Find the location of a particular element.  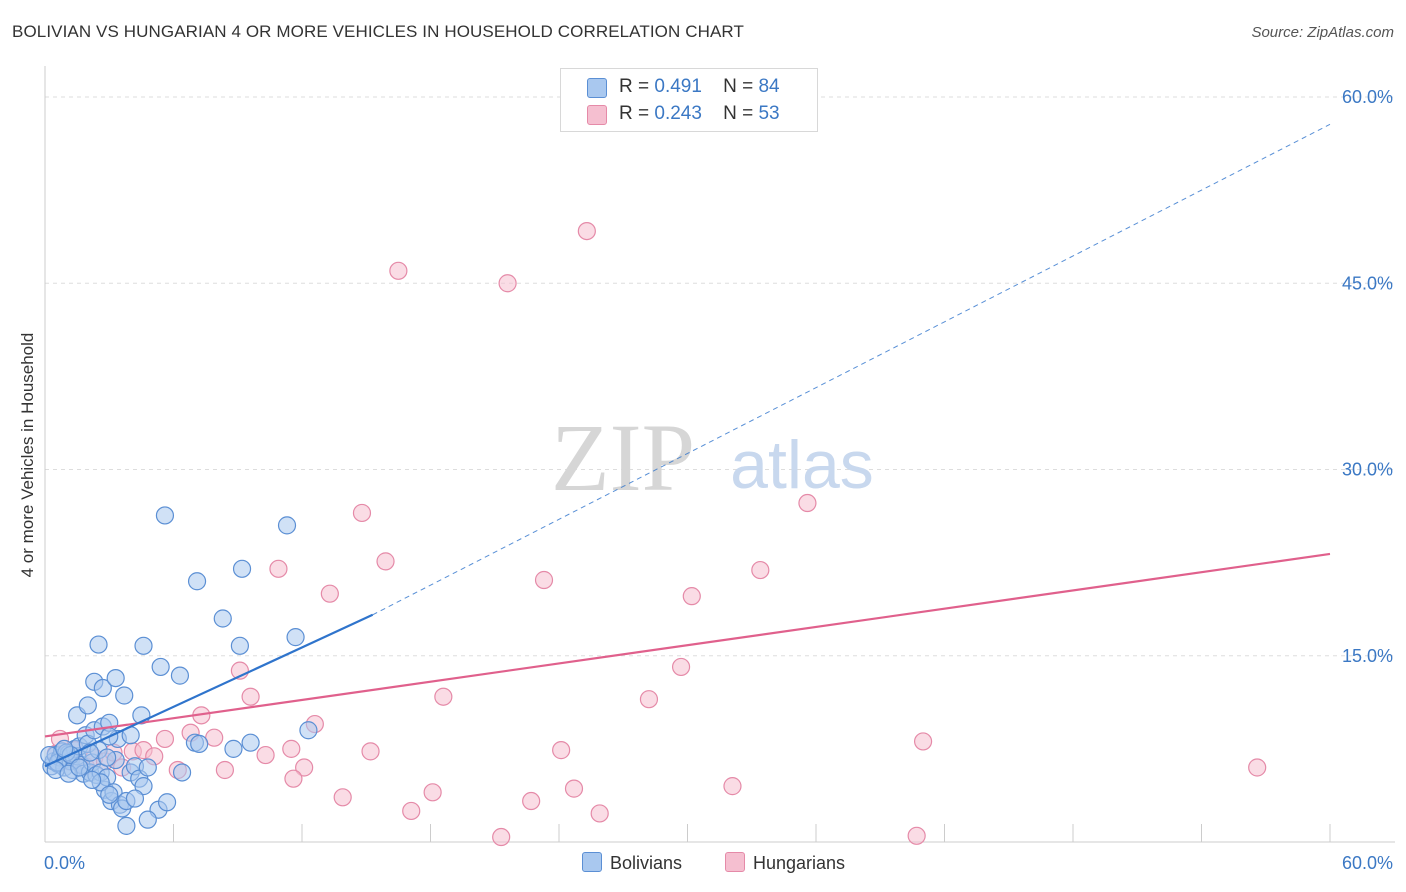

y-tick-label: 15.0% is located at coordinates (1367, 656).